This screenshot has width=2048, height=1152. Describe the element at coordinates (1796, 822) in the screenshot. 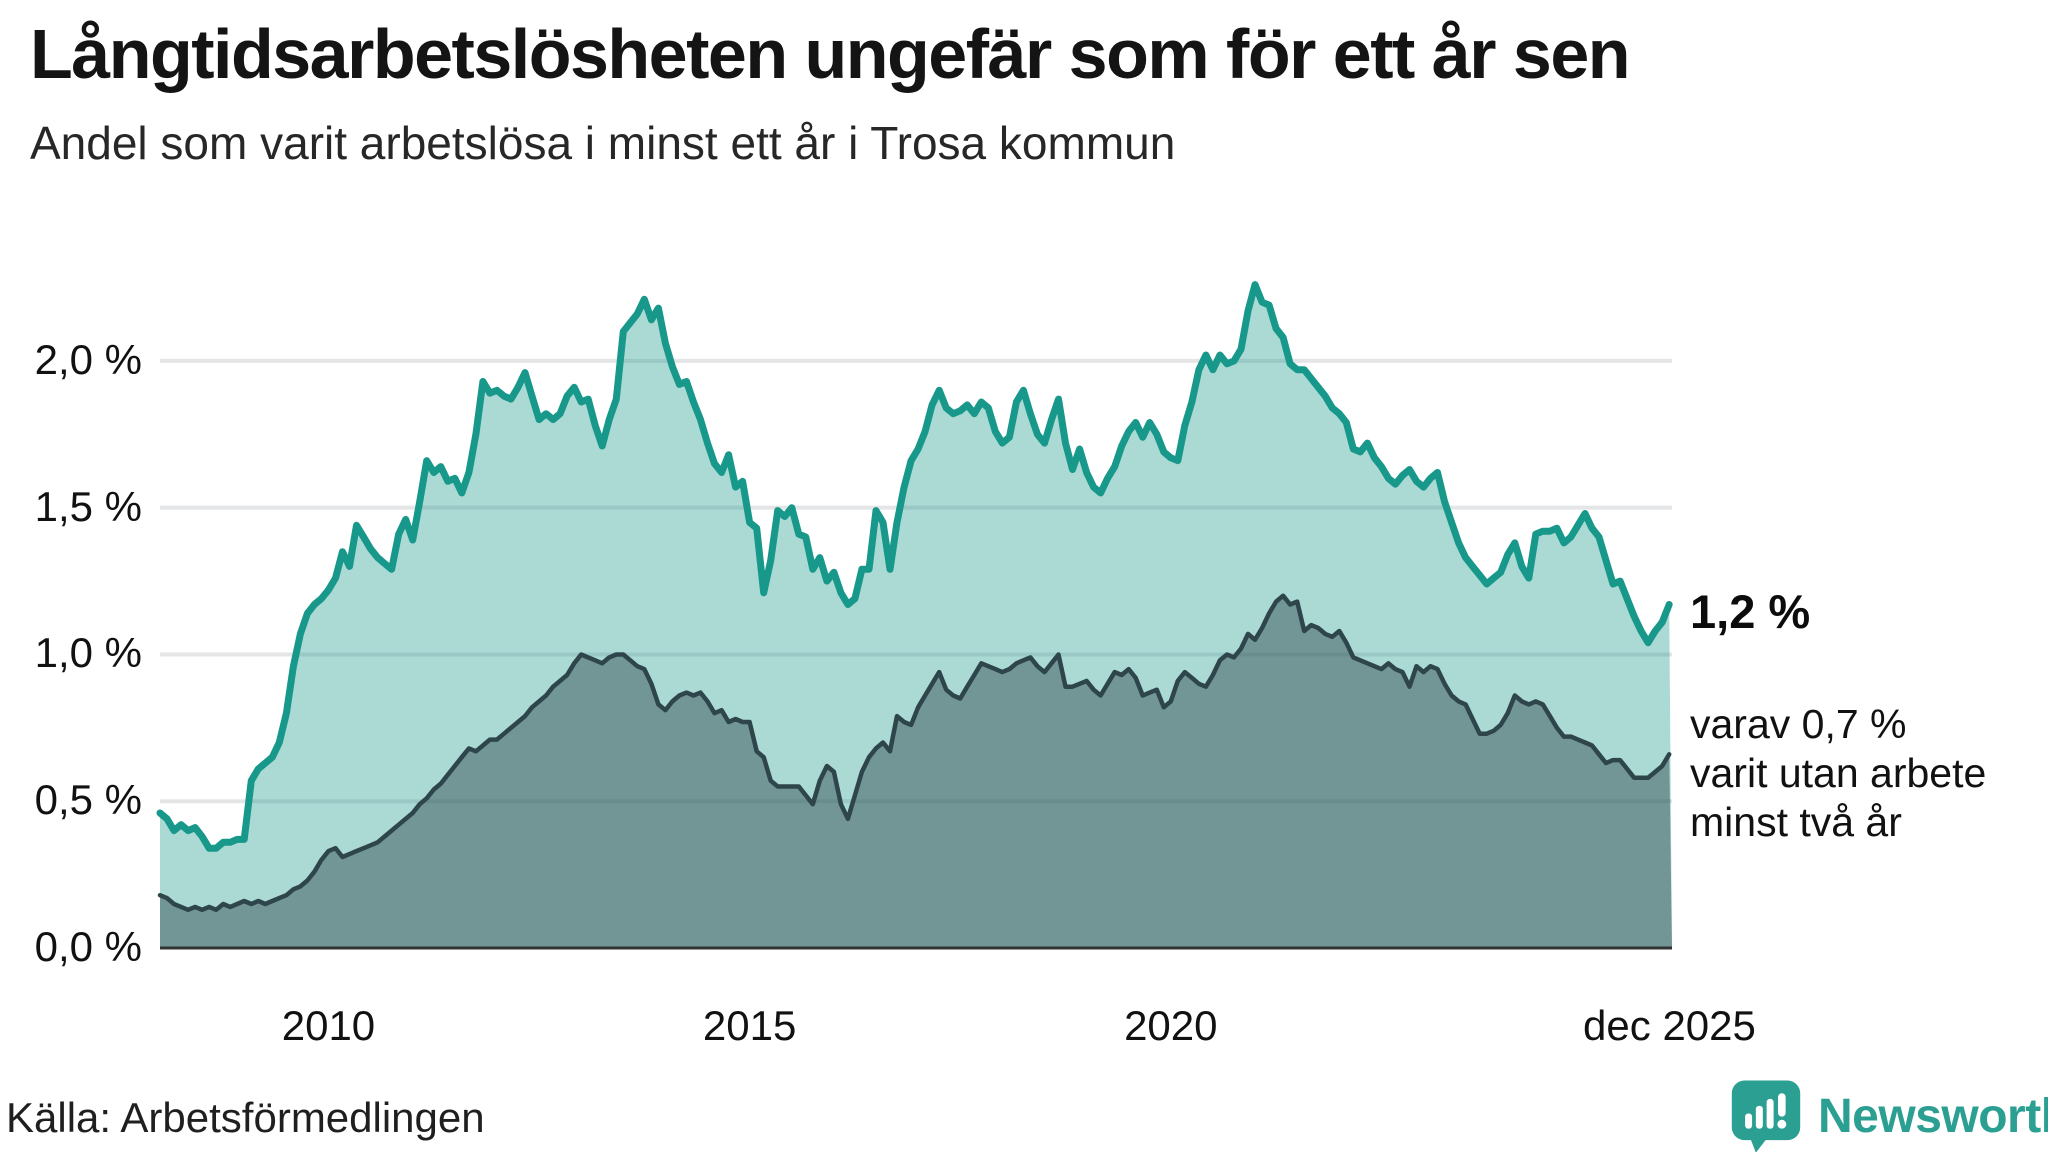

I see `annotation-line: minst två år` at that location.